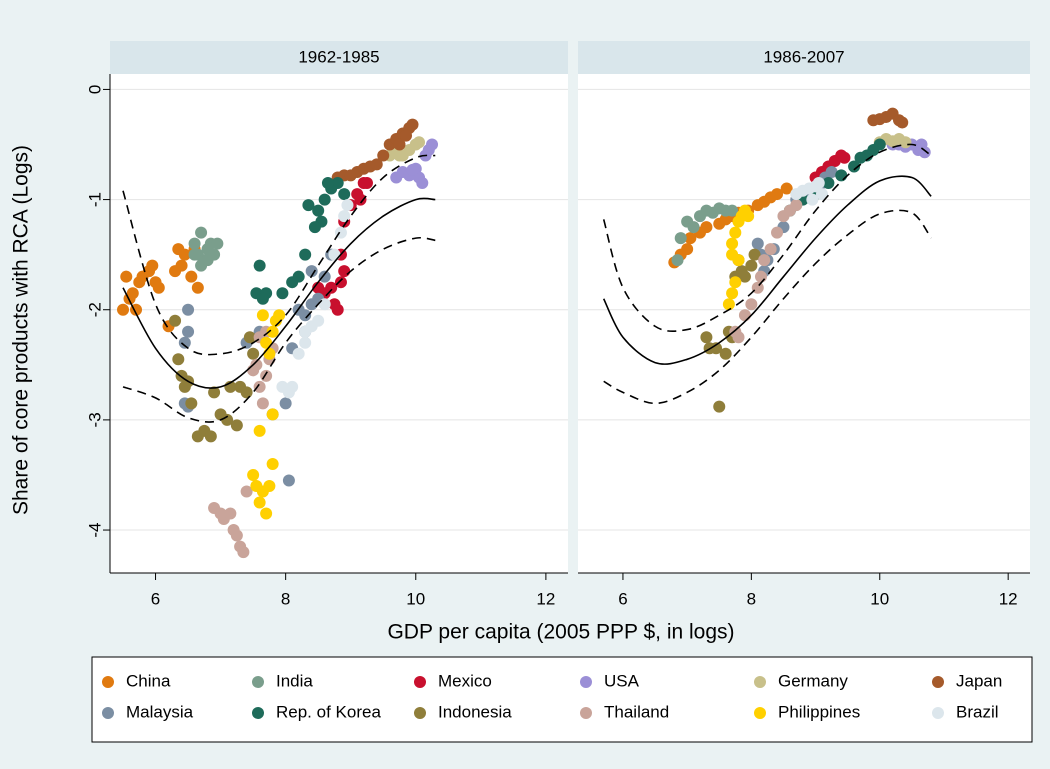  What do you see at coordinates (94, 419) in the screenshot?
I see `y-tick-label: -3` at bounding box center [94, 419].